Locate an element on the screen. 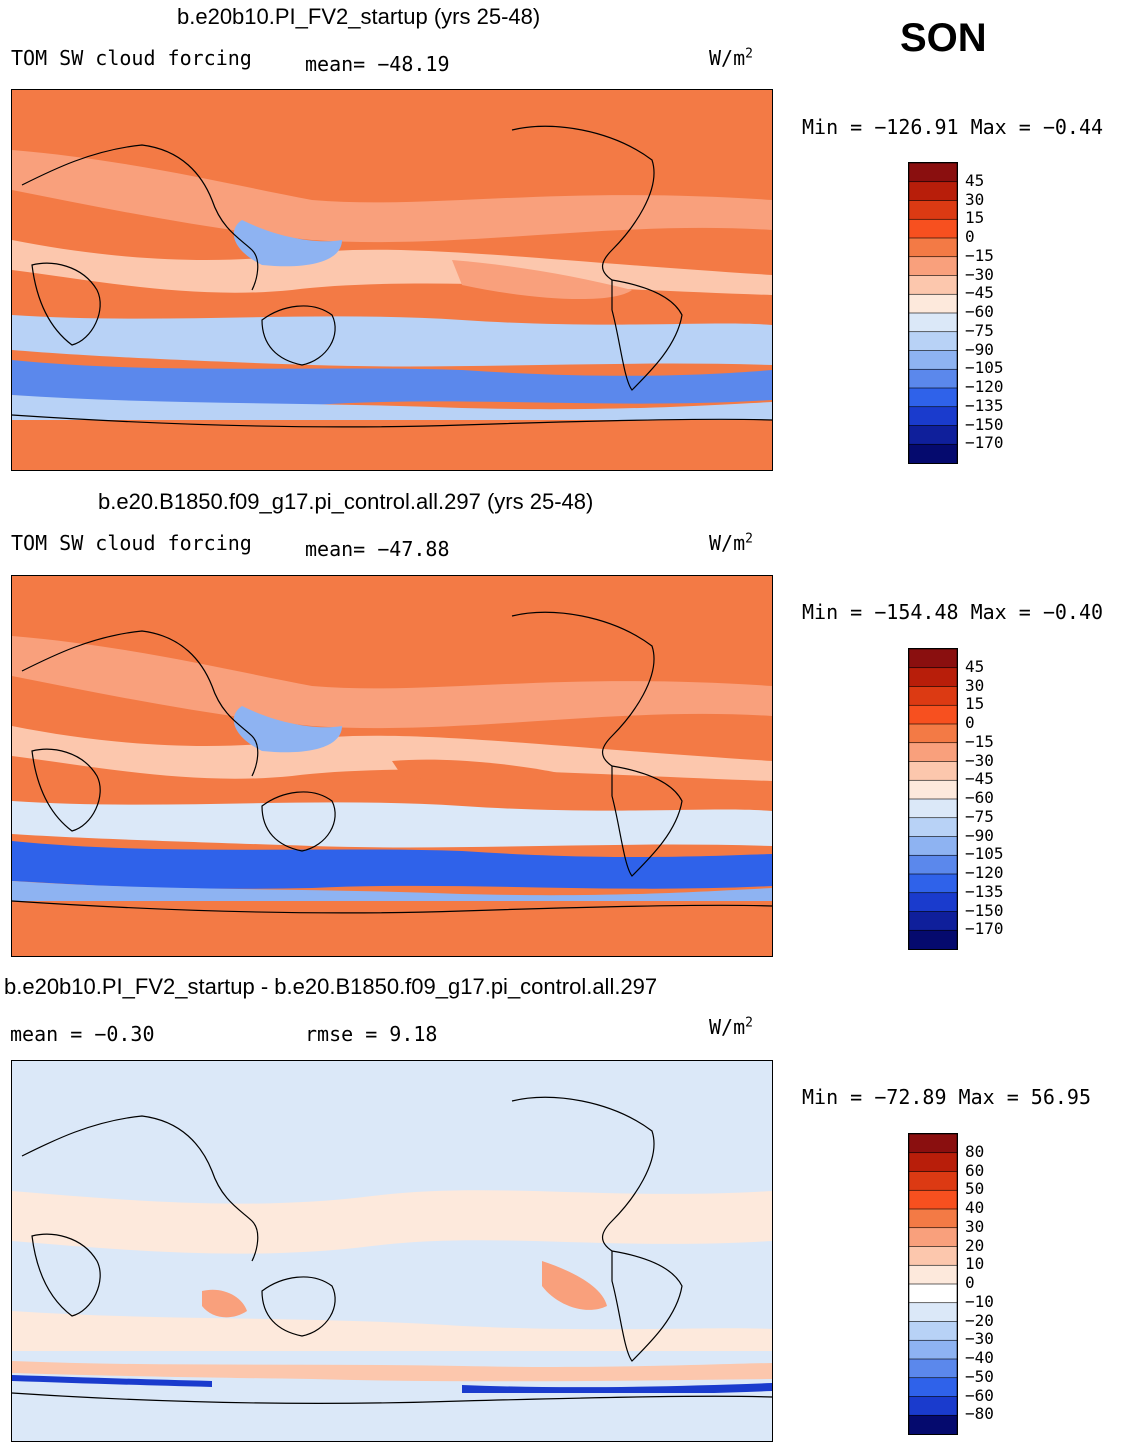  panel1-title: b.e20b10.PI_FV2_startup (yrs 25-48) is located at coordinates (359, 16).